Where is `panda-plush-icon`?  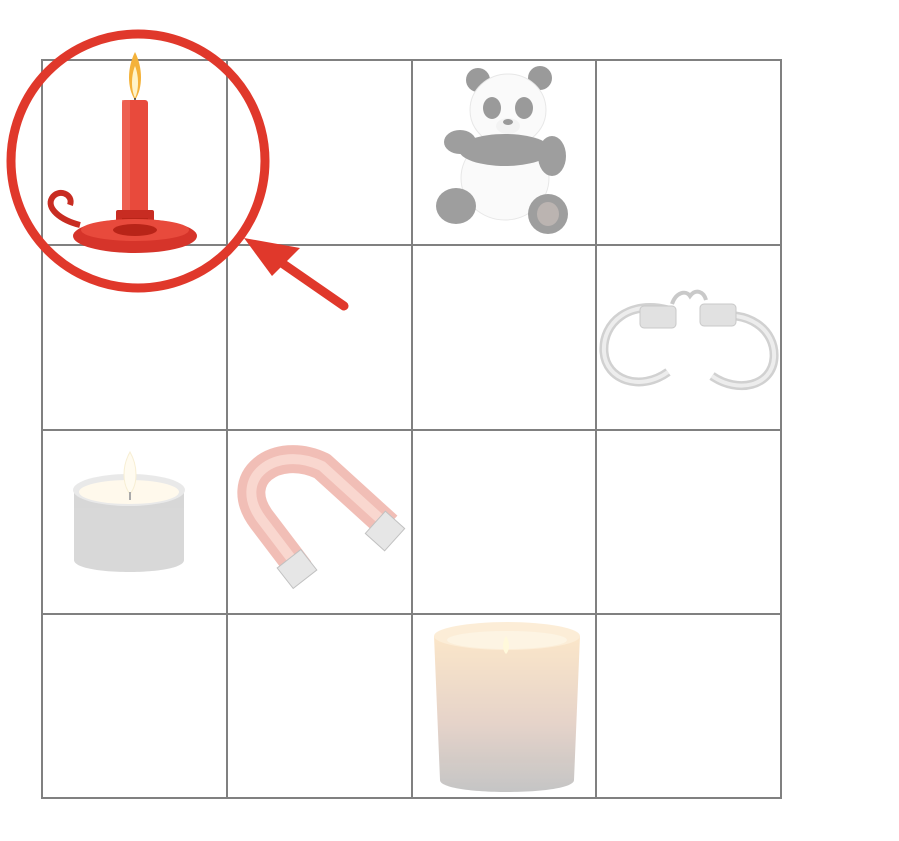 panda-plush-icon is located at coordinates (502, 150).